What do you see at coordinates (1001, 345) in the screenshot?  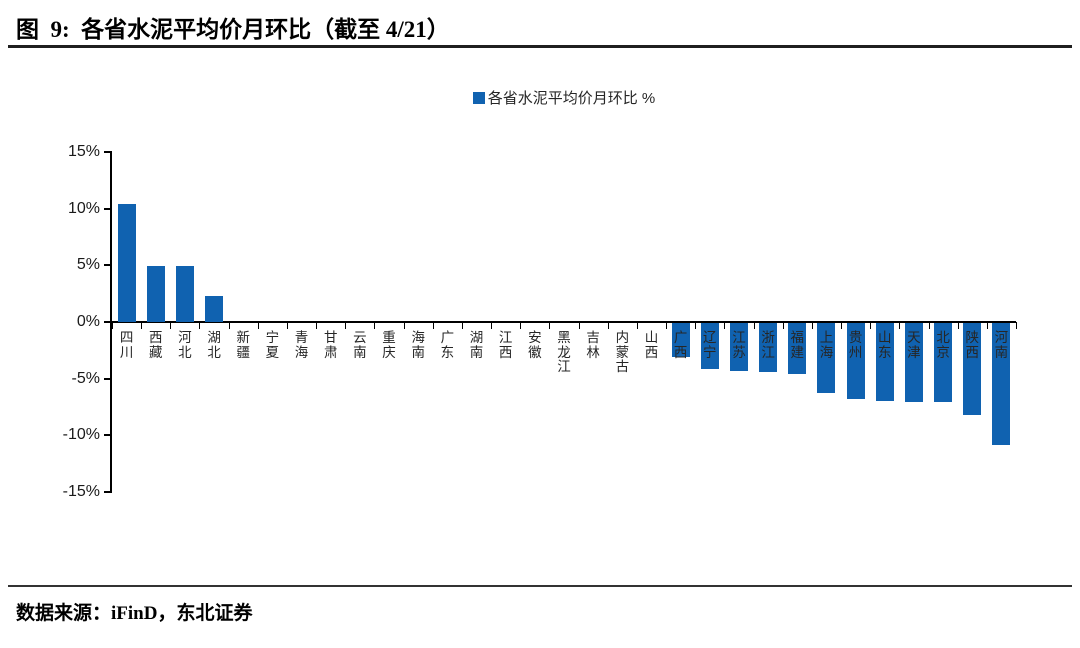 I see `x-tick-label: 河南` at bounding box center [1001, 345].